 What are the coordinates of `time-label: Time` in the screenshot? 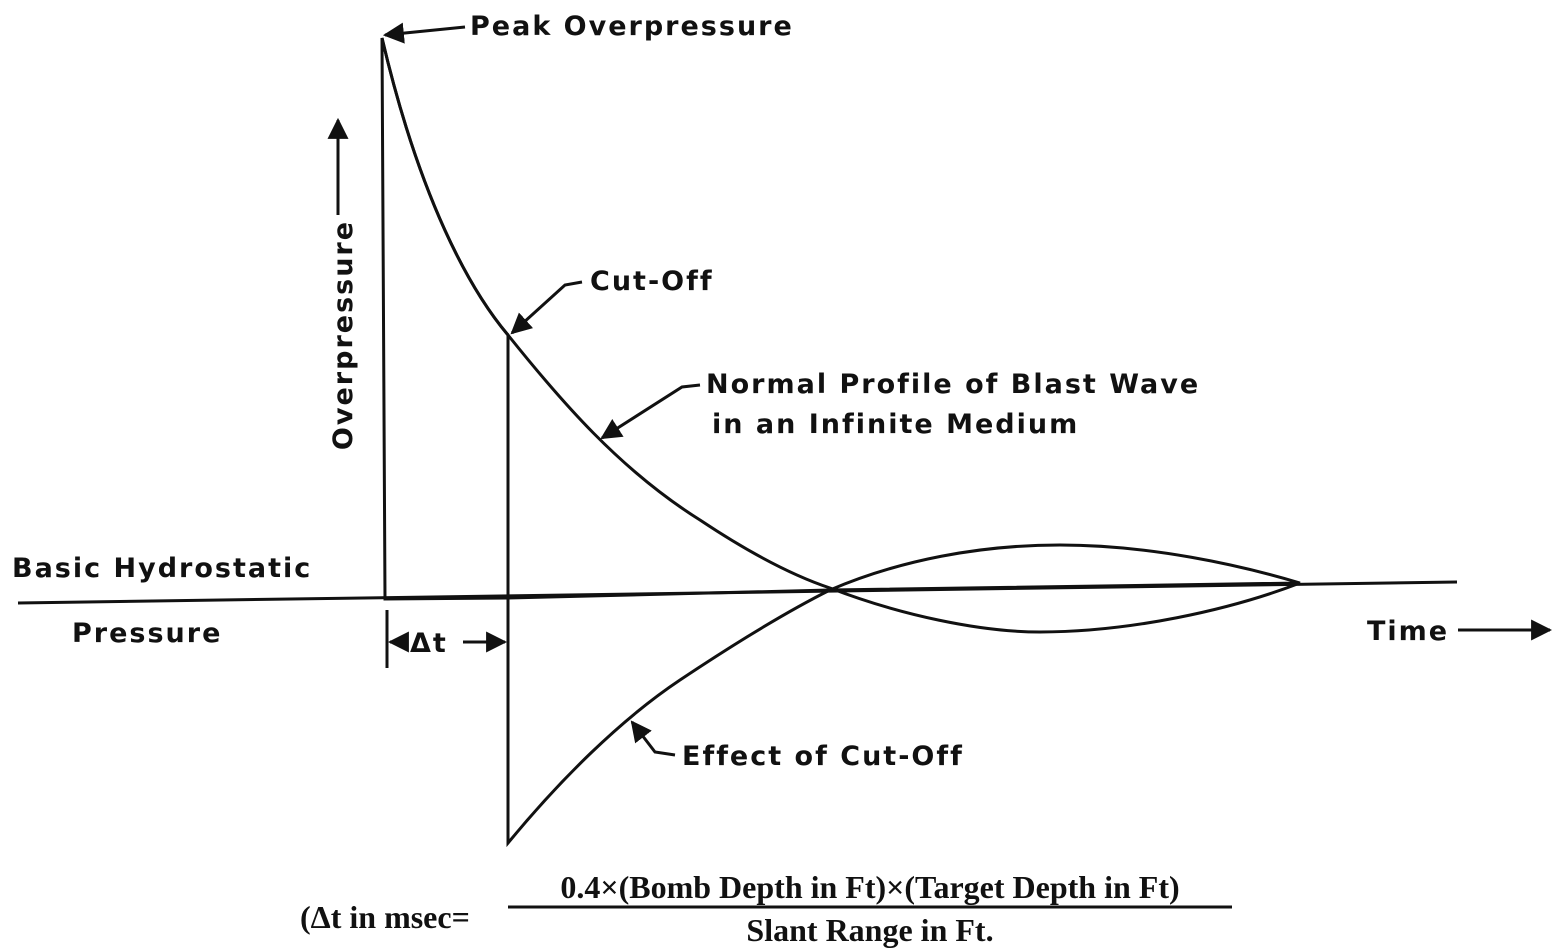 It's located at (1408, 631).